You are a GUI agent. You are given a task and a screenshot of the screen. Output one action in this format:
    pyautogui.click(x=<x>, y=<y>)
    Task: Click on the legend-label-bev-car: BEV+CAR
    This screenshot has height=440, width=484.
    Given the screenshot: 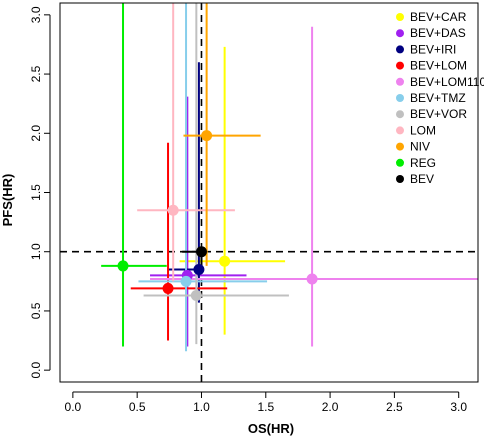 What is the action you would take?
    pyautogui.click(x=438, y=17)
    